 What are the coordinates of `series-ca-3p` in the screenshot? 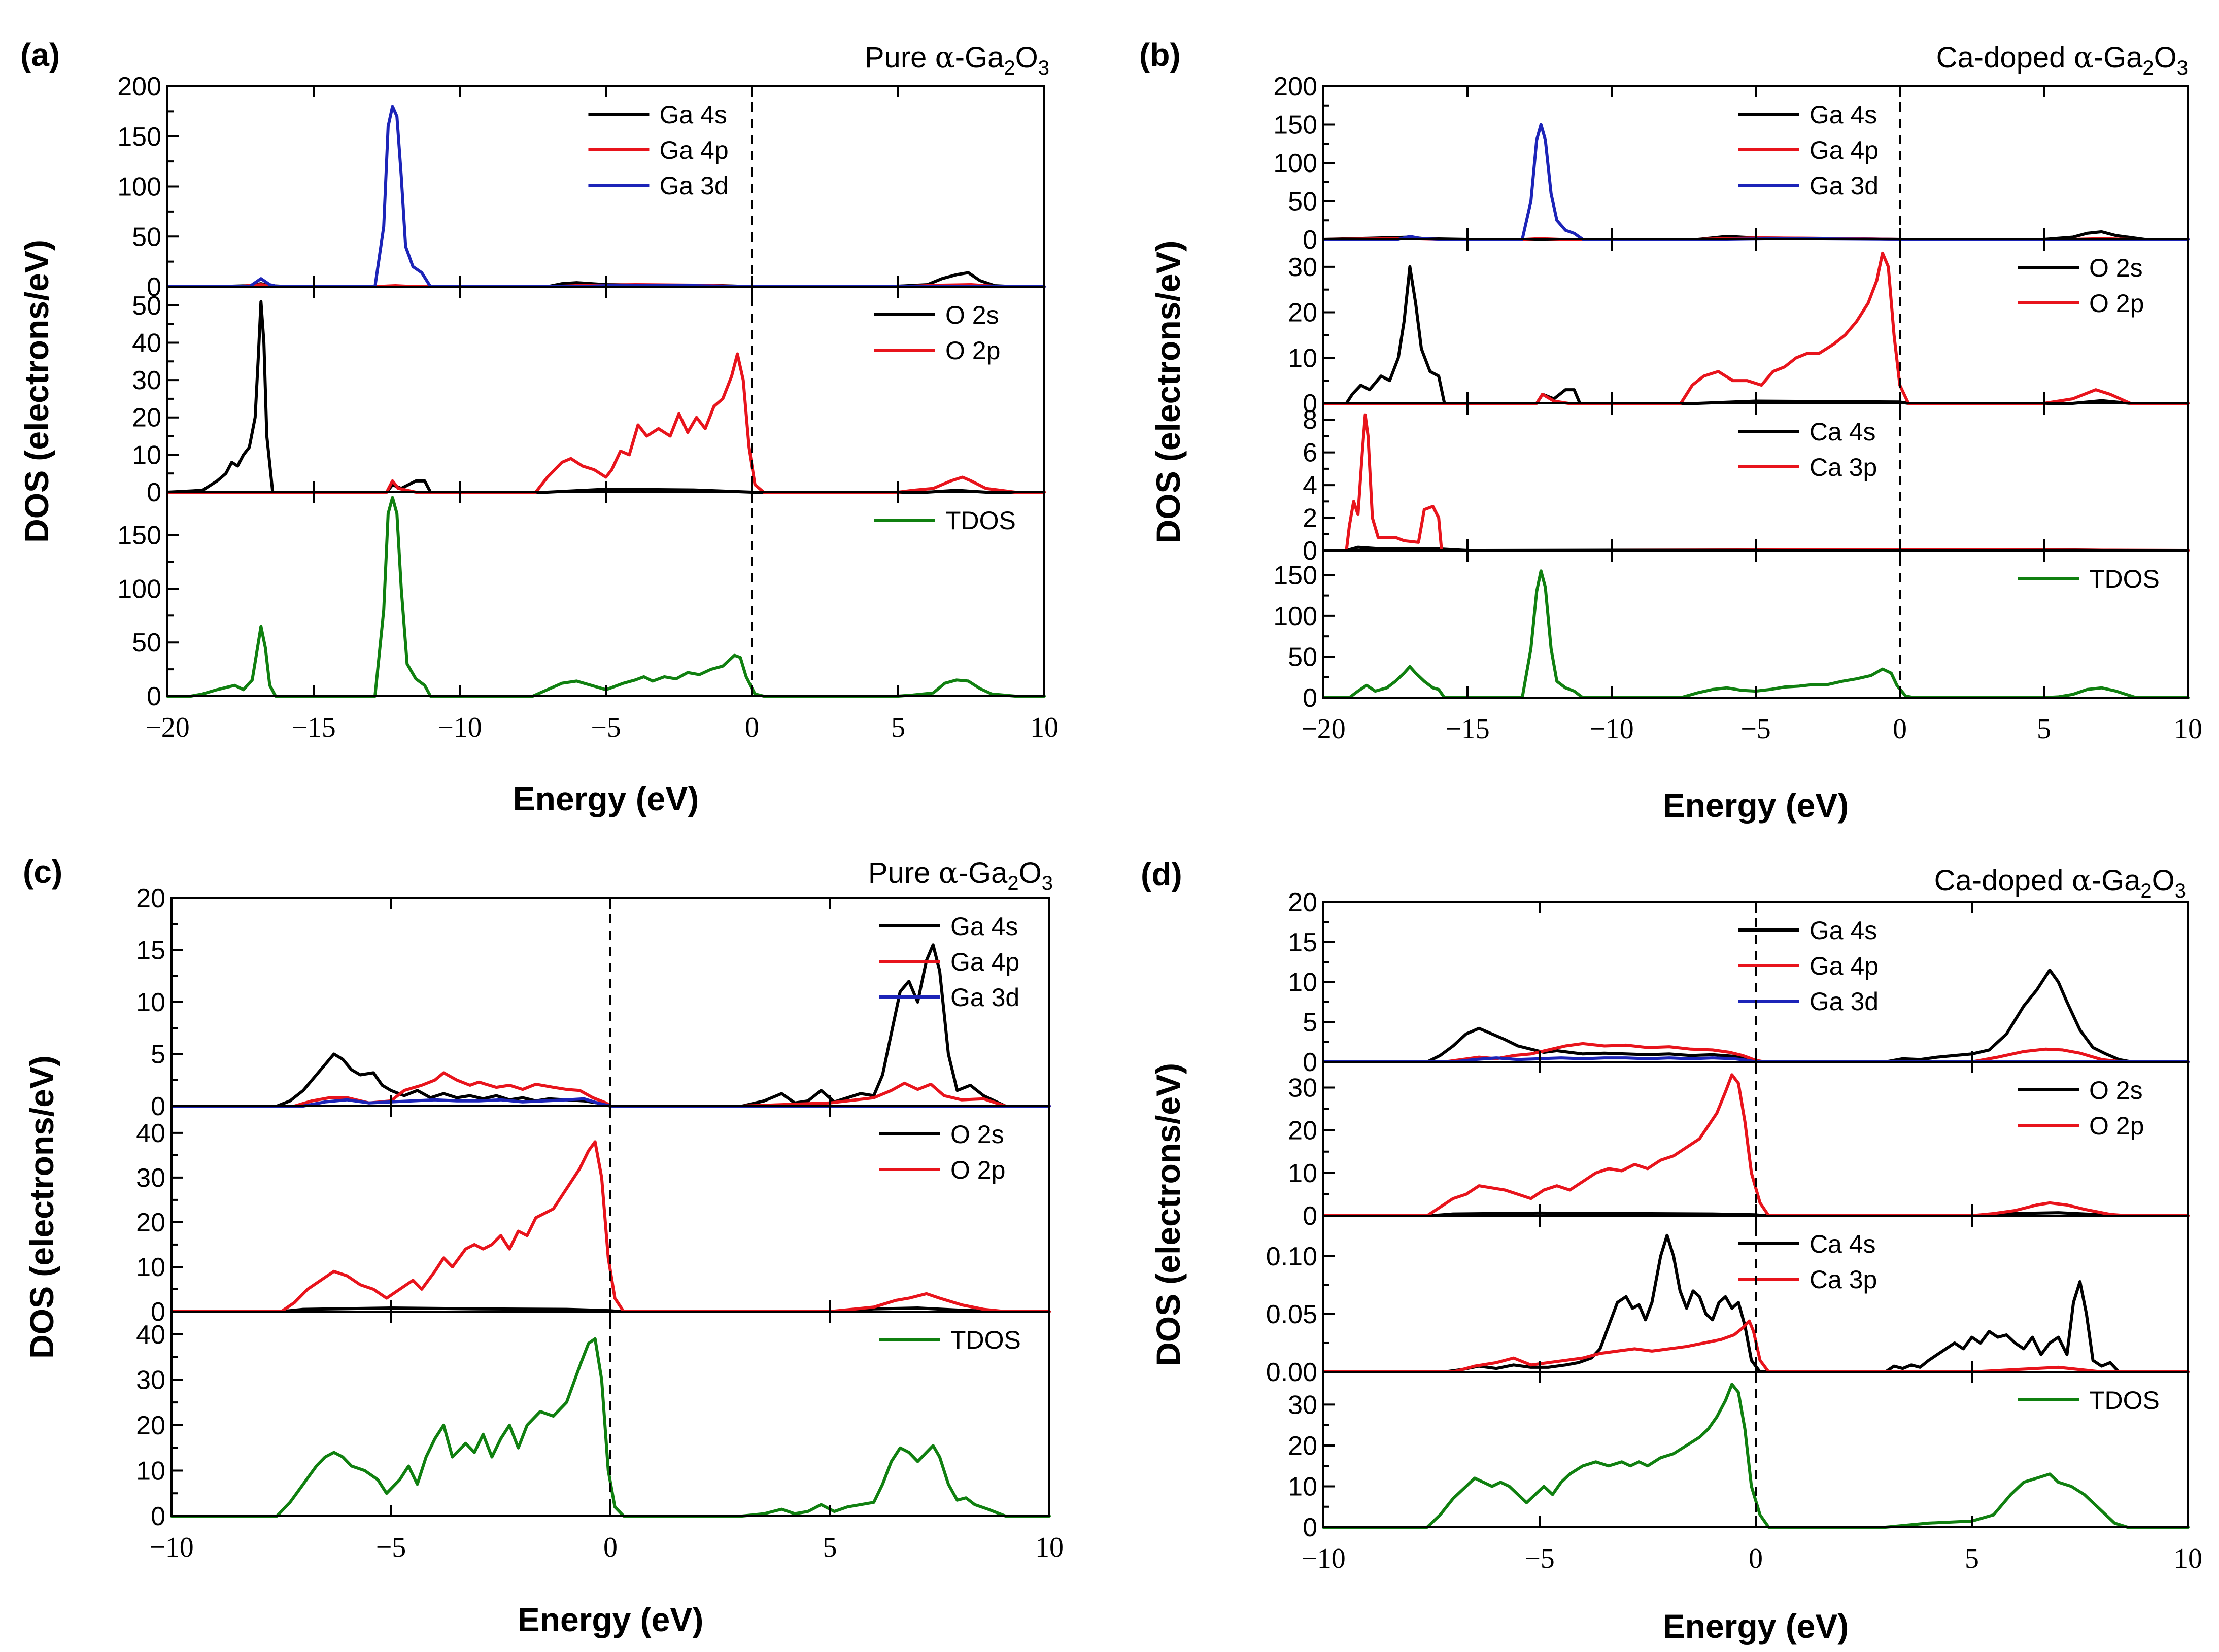 It's located at (1756, 482).